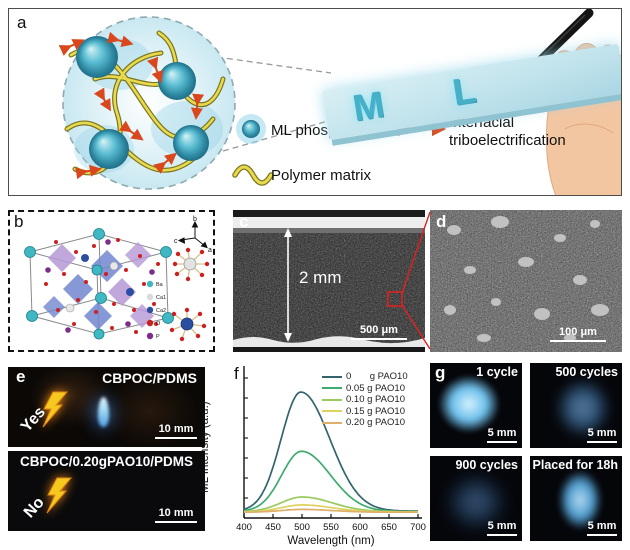 This screenshot has height=550, width=630. I want to click on sem-cross-section, so click(329, 281).